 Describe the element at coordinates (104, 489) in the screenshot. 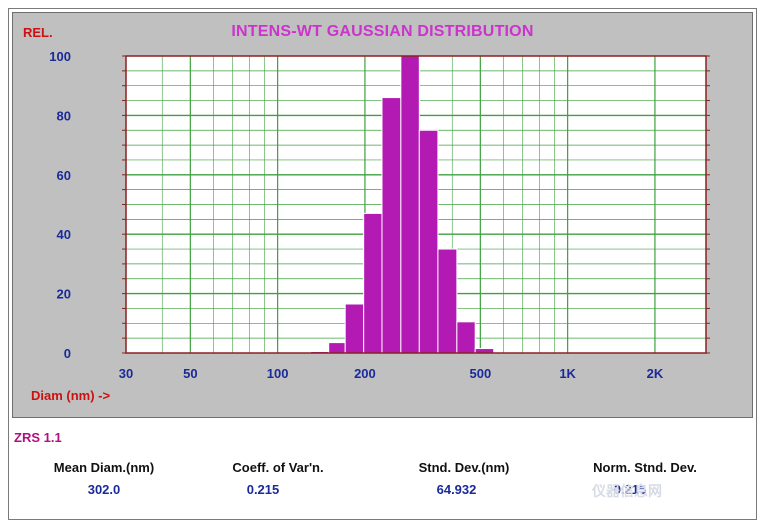

I see `mean-diam-value: 302.0` at that location.